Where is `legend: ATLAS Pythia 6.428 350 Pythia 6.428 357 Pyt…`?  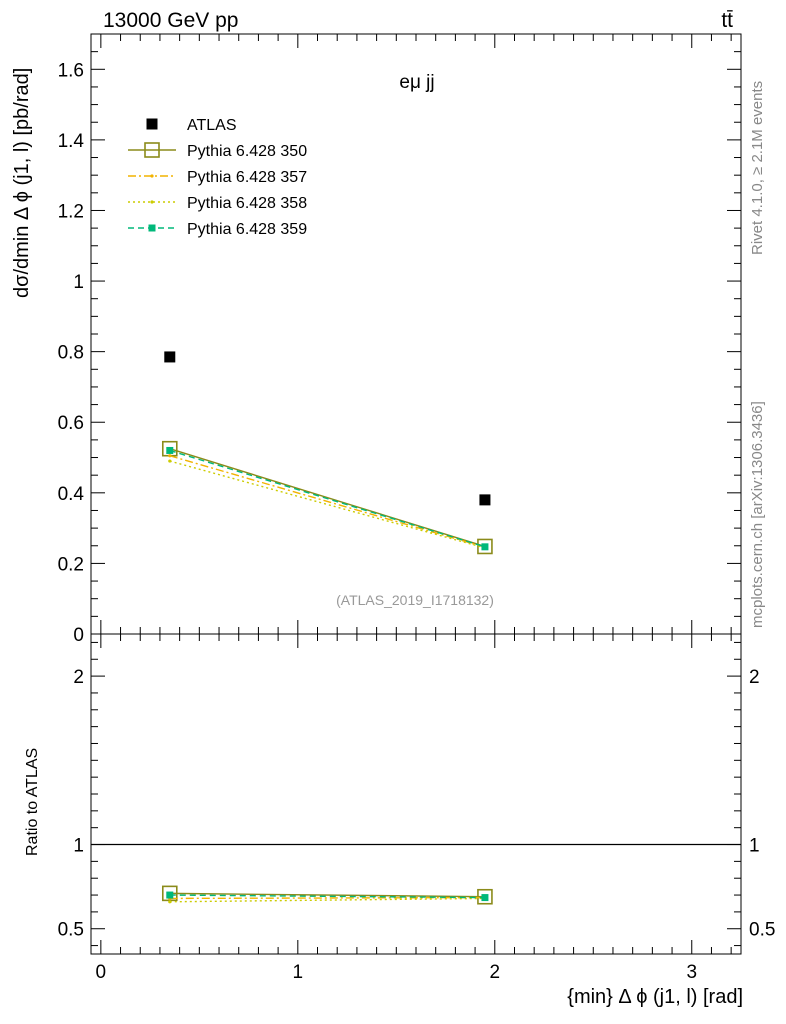
legend: ATLAS Pythia 6.428 350 Pythia 6.428 357 Pyt… is located at coordinates (217, 177).